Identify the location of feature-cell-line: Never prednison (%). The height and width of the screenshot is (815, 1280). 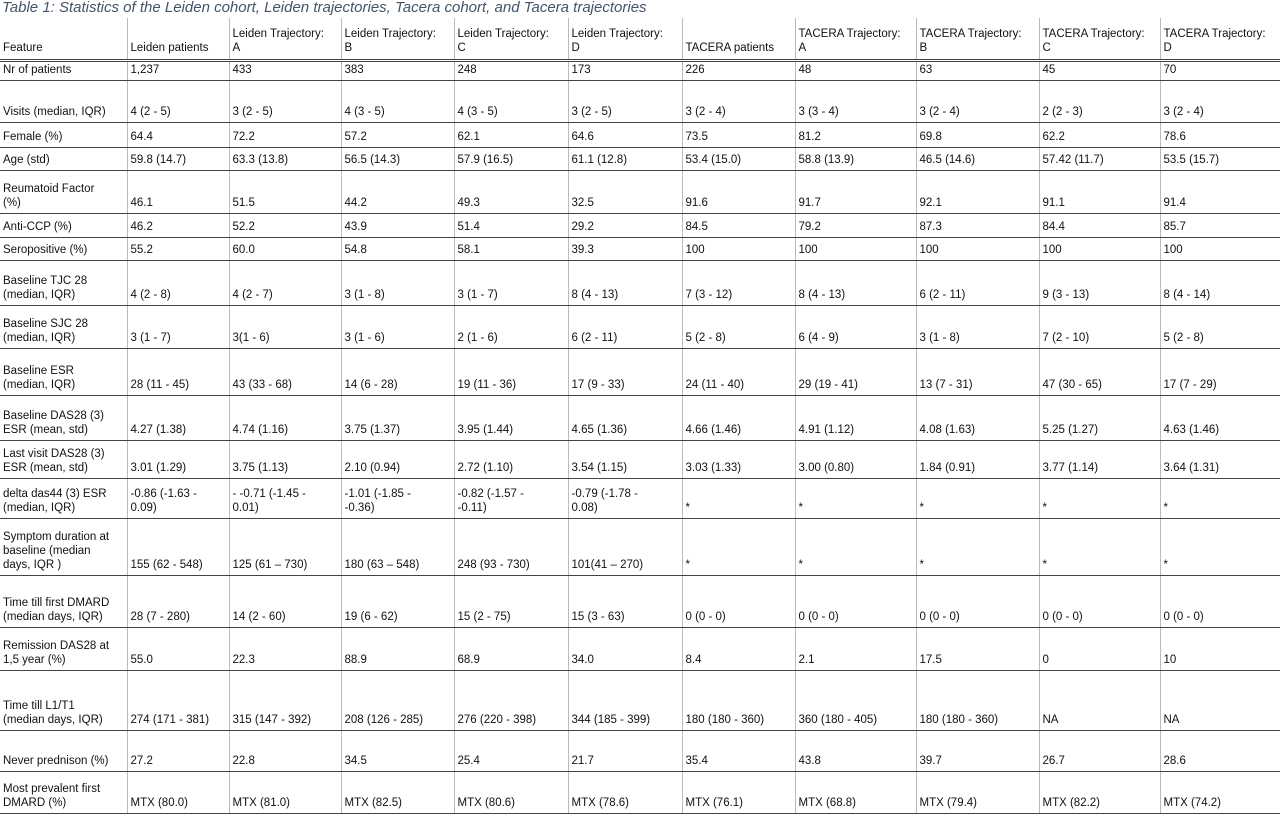
(56, 760).